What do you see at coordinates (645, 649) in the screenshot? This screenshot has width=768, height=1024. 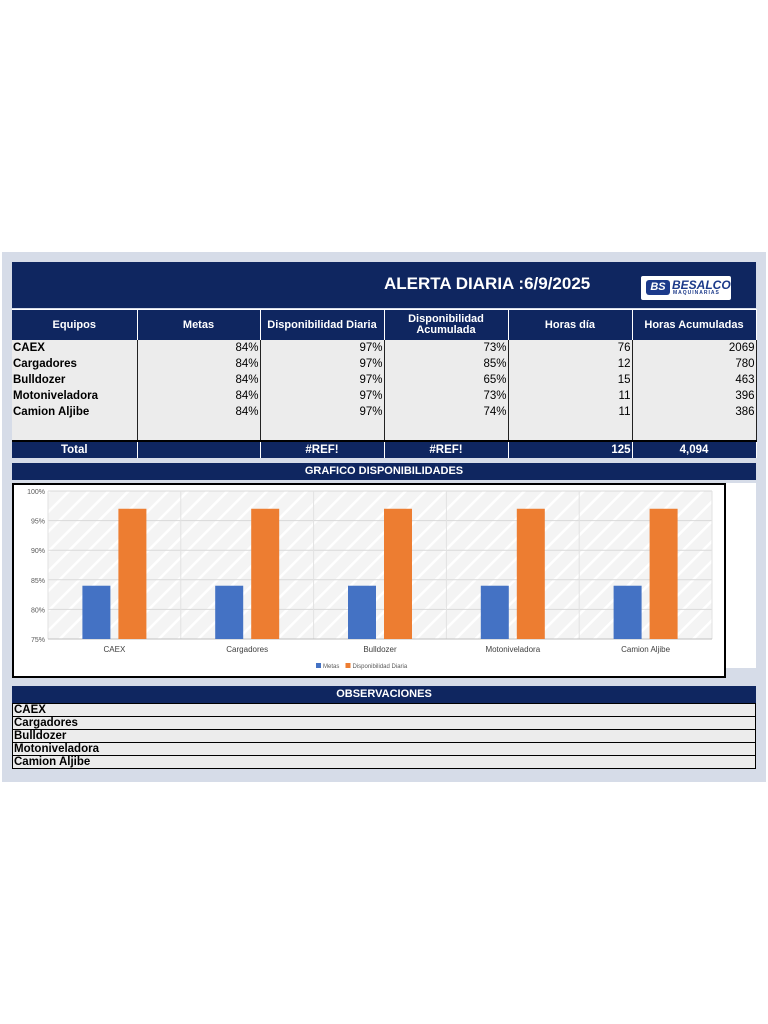 I see `x-tick-label: Camion Aljibe` at bounding box center [645, 649].